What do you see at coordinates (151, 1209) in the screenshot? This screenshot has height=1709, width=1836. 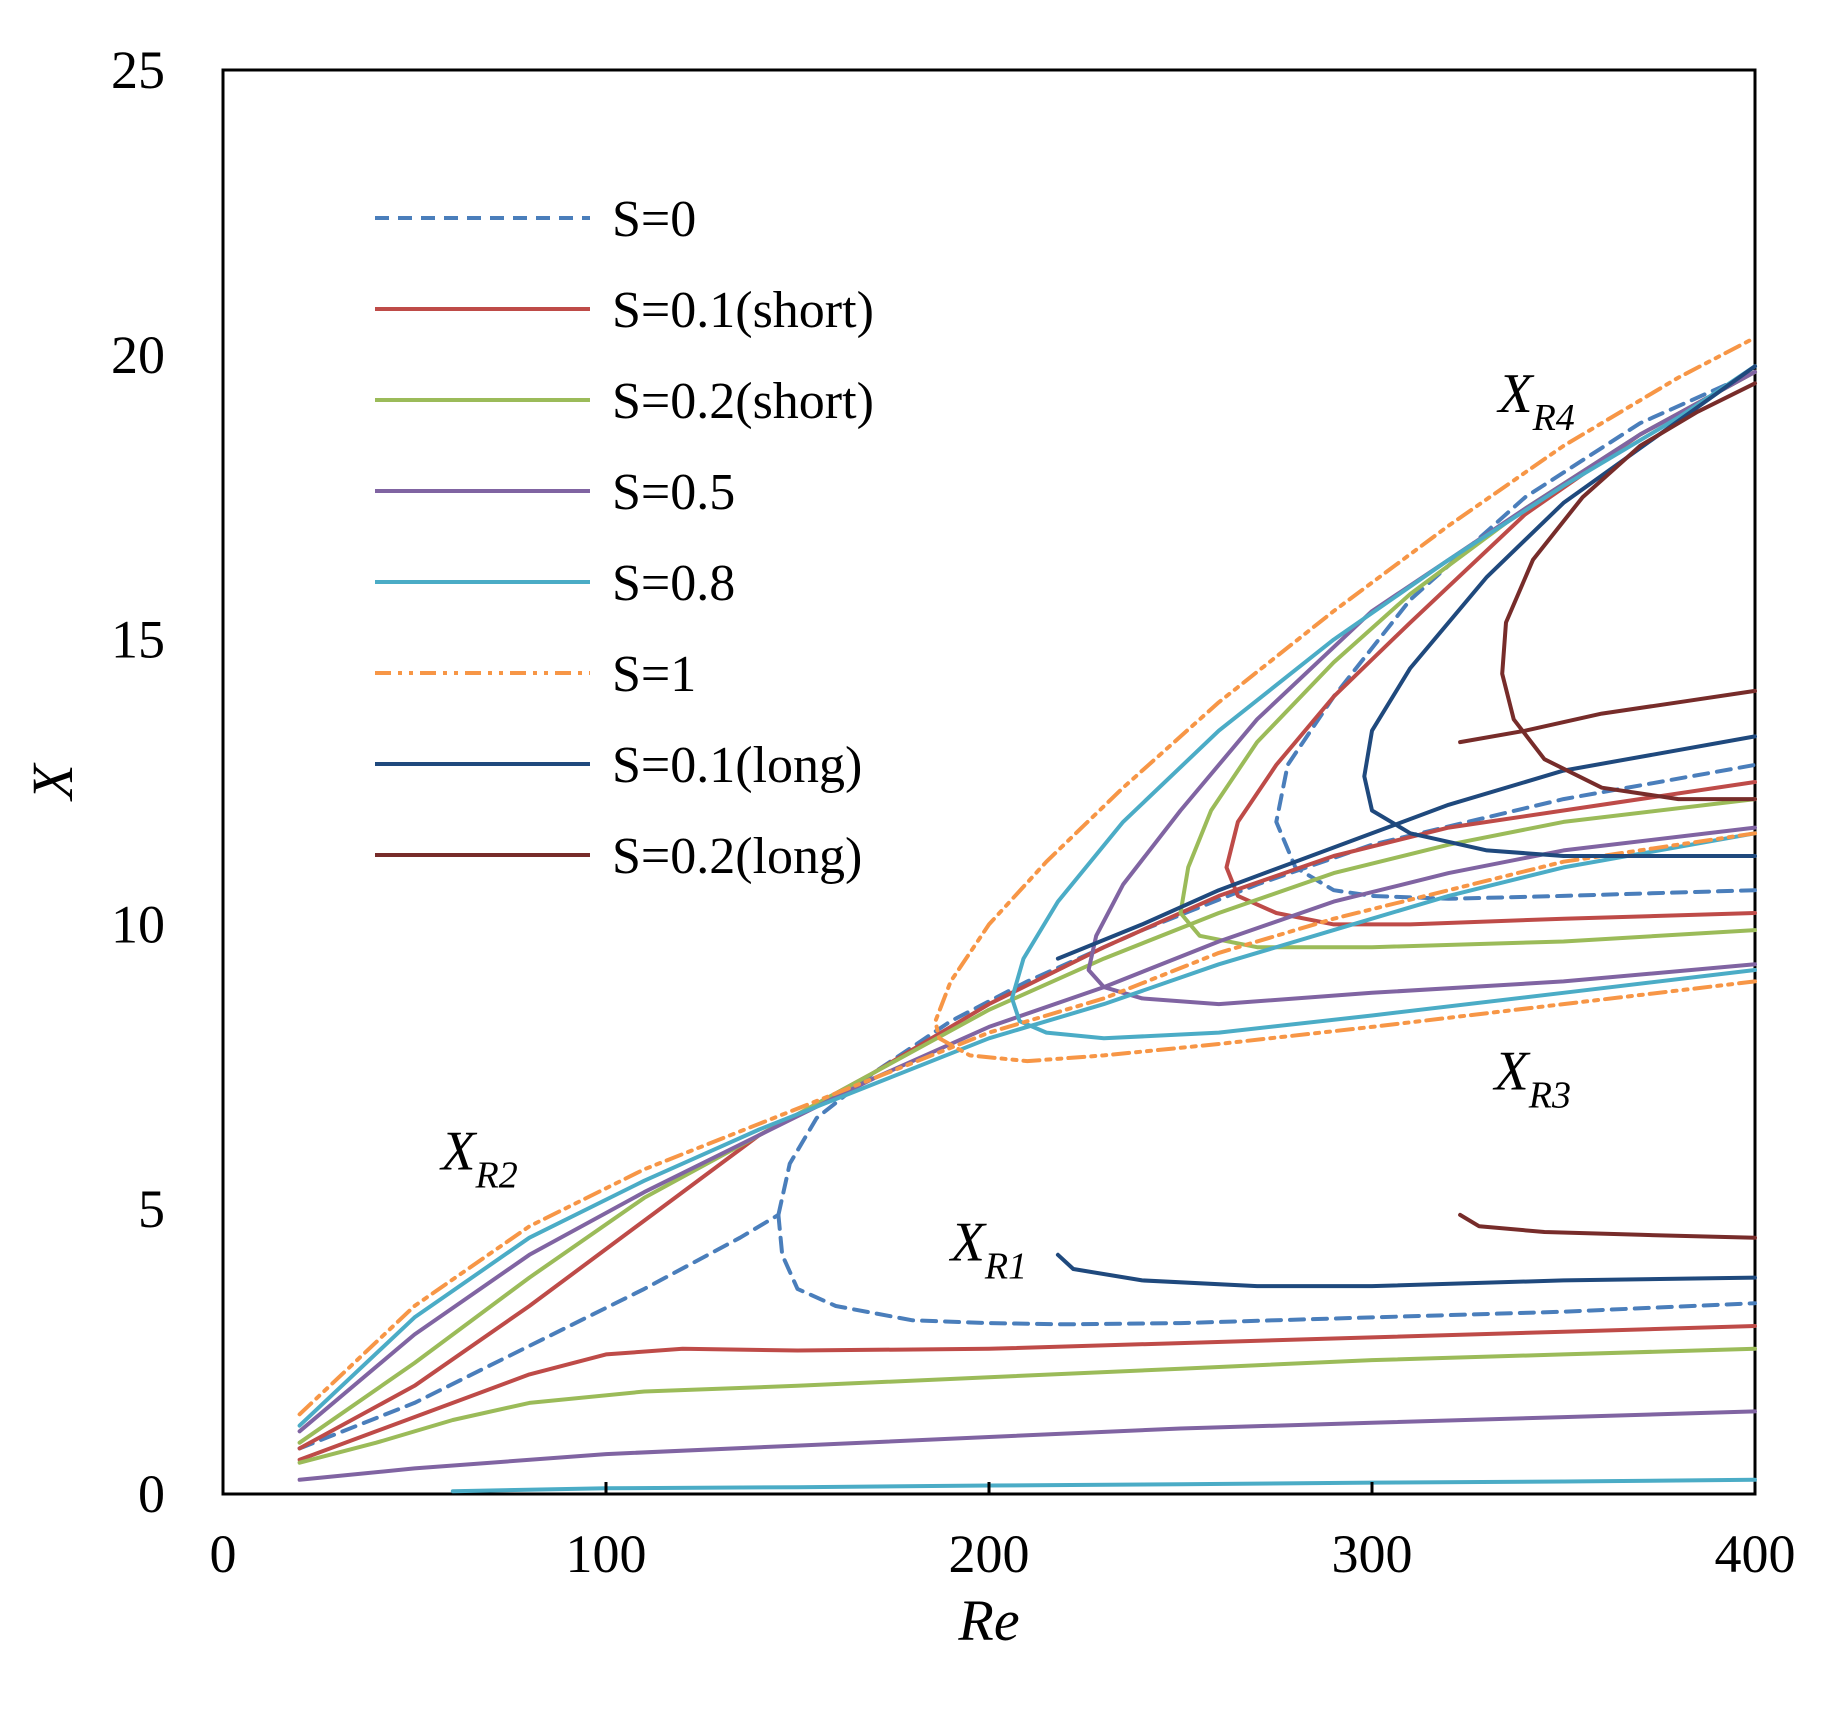 I see `y-tick-label-1: 5` at bounding box center [151, 1209].